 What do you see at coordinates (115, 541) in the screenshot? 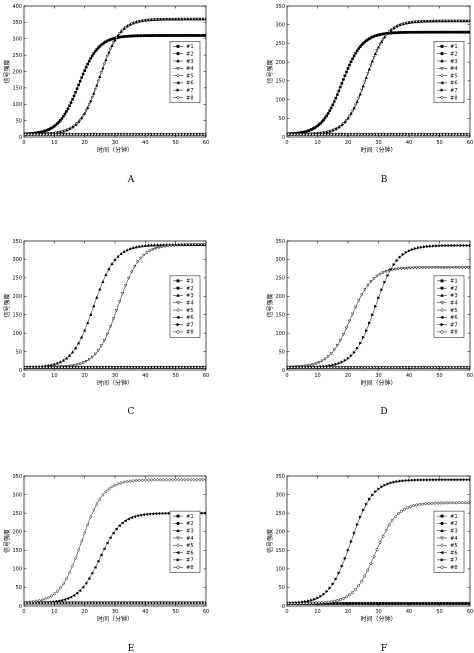
I see `series-n5` at bounding box center [115, 541].